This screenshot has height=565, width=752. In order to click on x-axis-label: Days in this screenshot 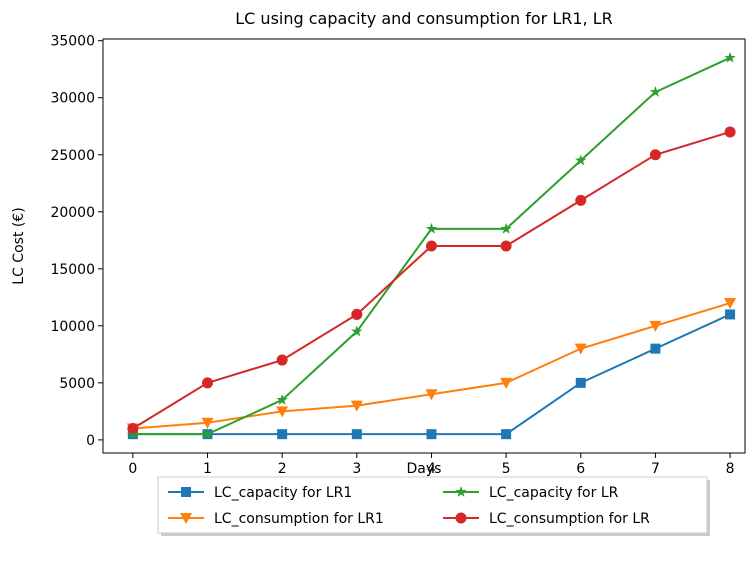, I will do `click(424, 469)`.